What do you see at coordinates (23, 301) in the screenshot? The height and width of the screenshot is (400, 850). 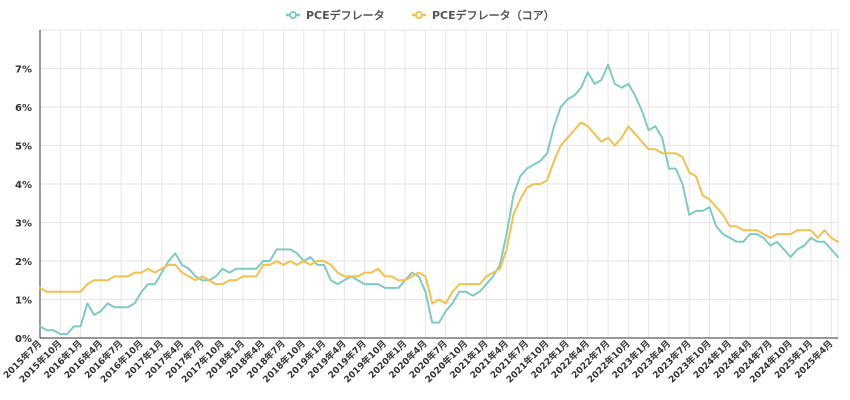 I see `y-tick-label: 1%` at bounding box center [23, 301].